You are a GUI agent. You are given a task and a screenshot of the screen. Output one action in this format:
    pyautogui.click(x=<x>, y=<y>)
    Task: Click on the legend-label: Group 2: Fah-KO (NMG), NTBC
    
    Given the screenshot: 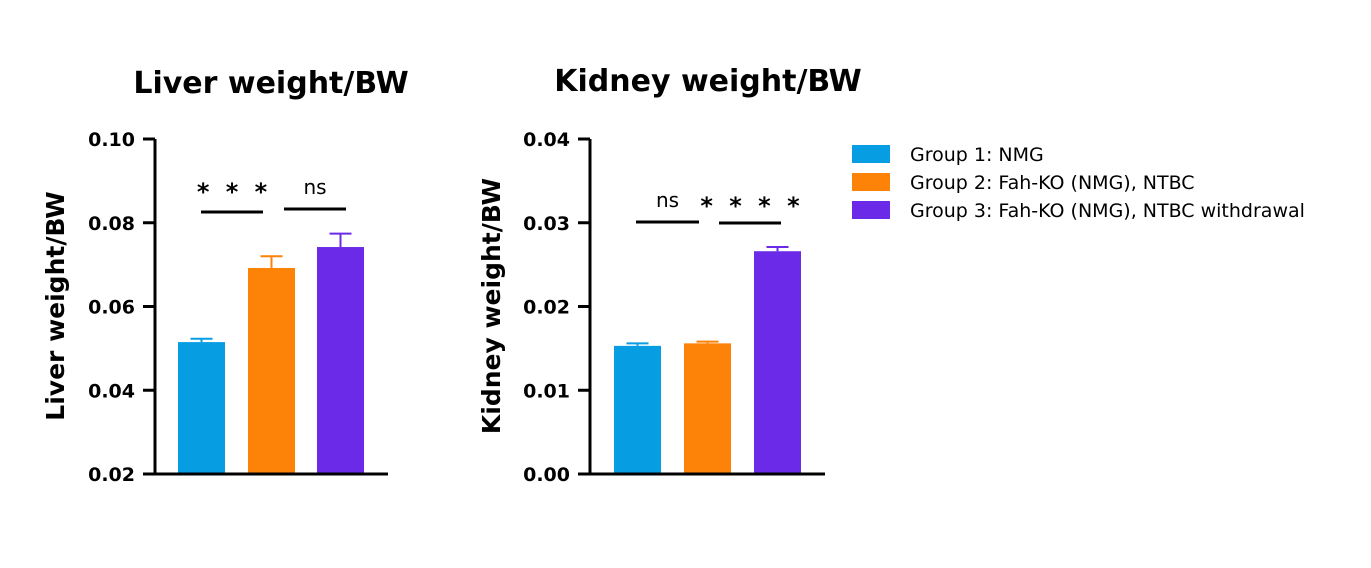 What is the action you would take?
    pyautogui.click(x=1052, y=183)
    